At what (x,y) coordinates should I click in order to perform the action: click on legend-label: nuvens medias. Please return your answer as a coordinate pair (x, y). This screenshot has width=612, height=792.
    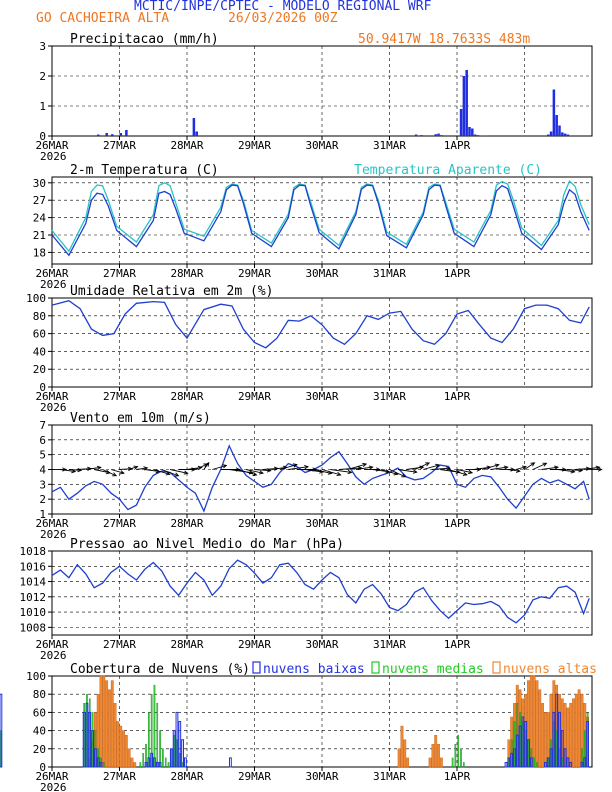
    Looking at the image, I should click on (433, 669).